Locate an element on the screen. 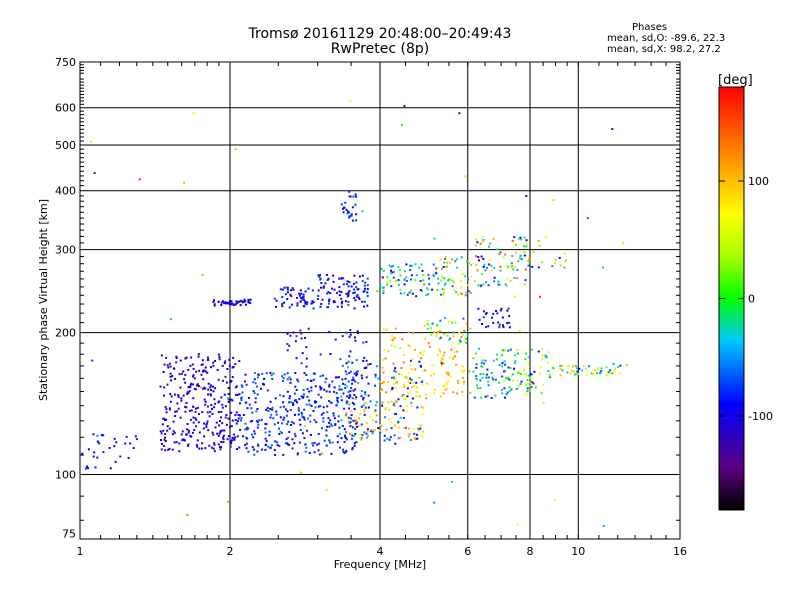 This screenshot has height=600, width=800. y-tick-label: 600 is located at coordinates (65, 108).